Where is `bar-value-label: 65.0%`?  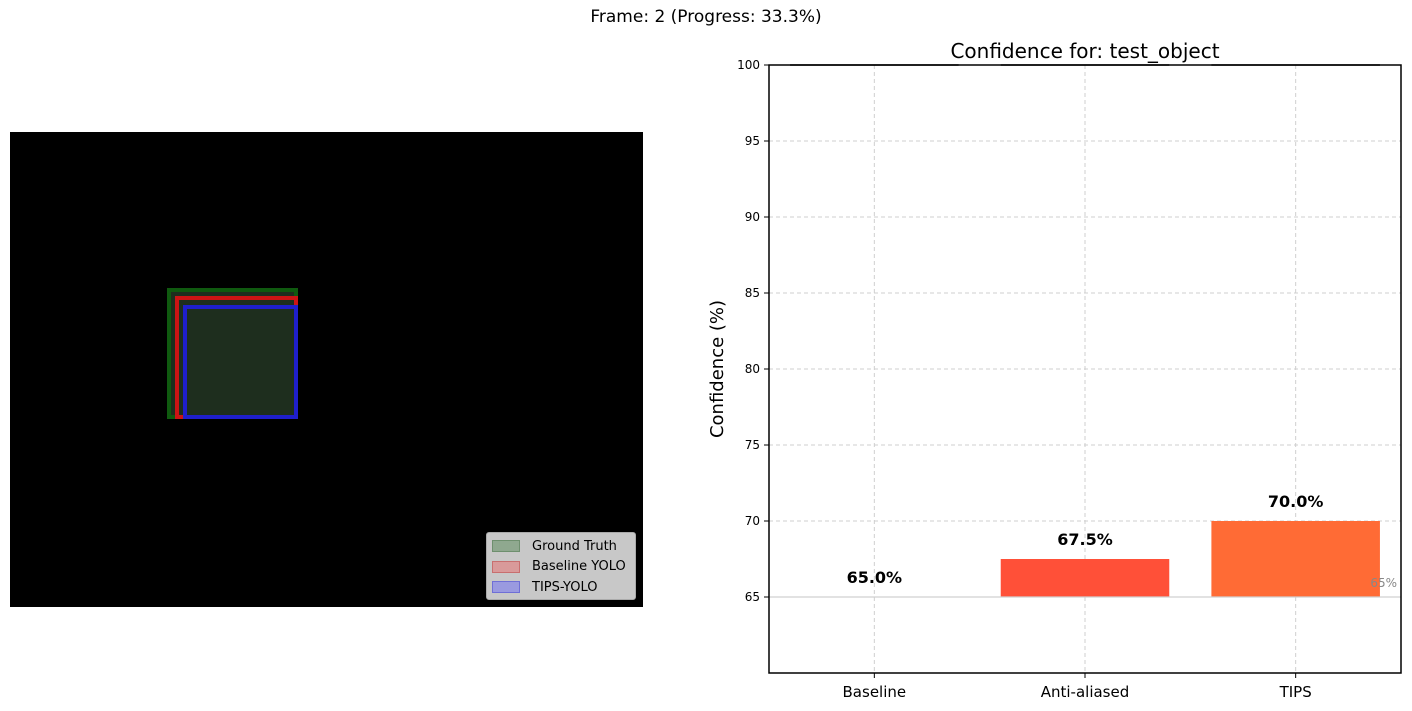 bar-value-label: 65.0% is located at coordinates (875, 577).